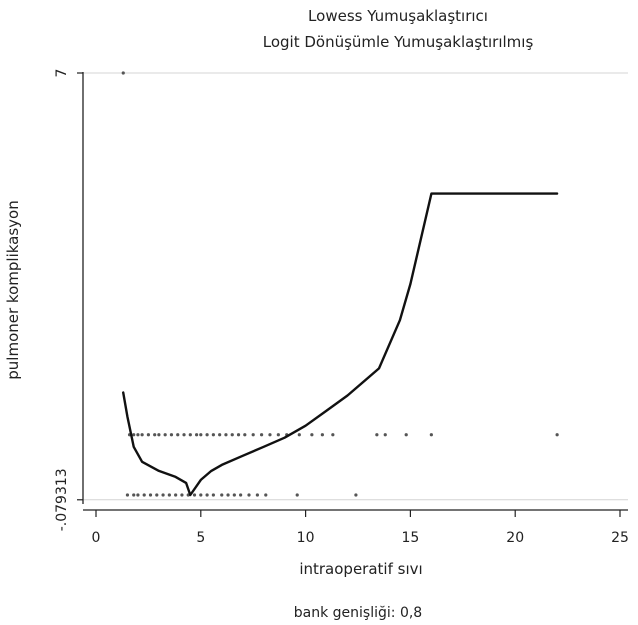  What do you see at coordinates (360, 569) in the screenshot?
I see `x-axis-title: intraoperatif sıvı` at bounding box center [360, 569].